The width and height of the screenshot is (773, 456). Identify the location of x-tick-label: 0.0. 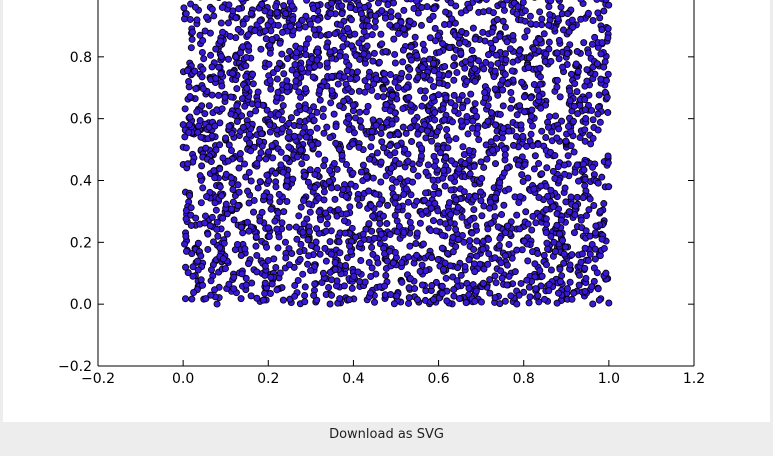
(183, 379).